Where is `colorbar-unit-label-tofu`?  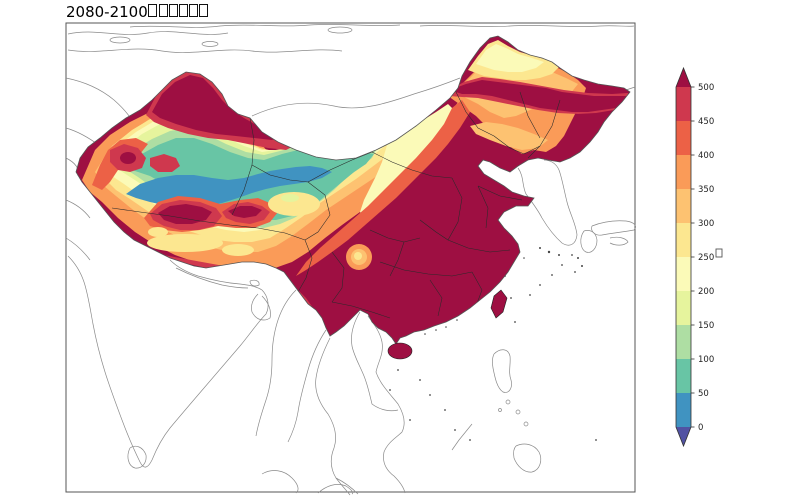
colorbar-unit-label-tofu is located at coordinates (719, 253).